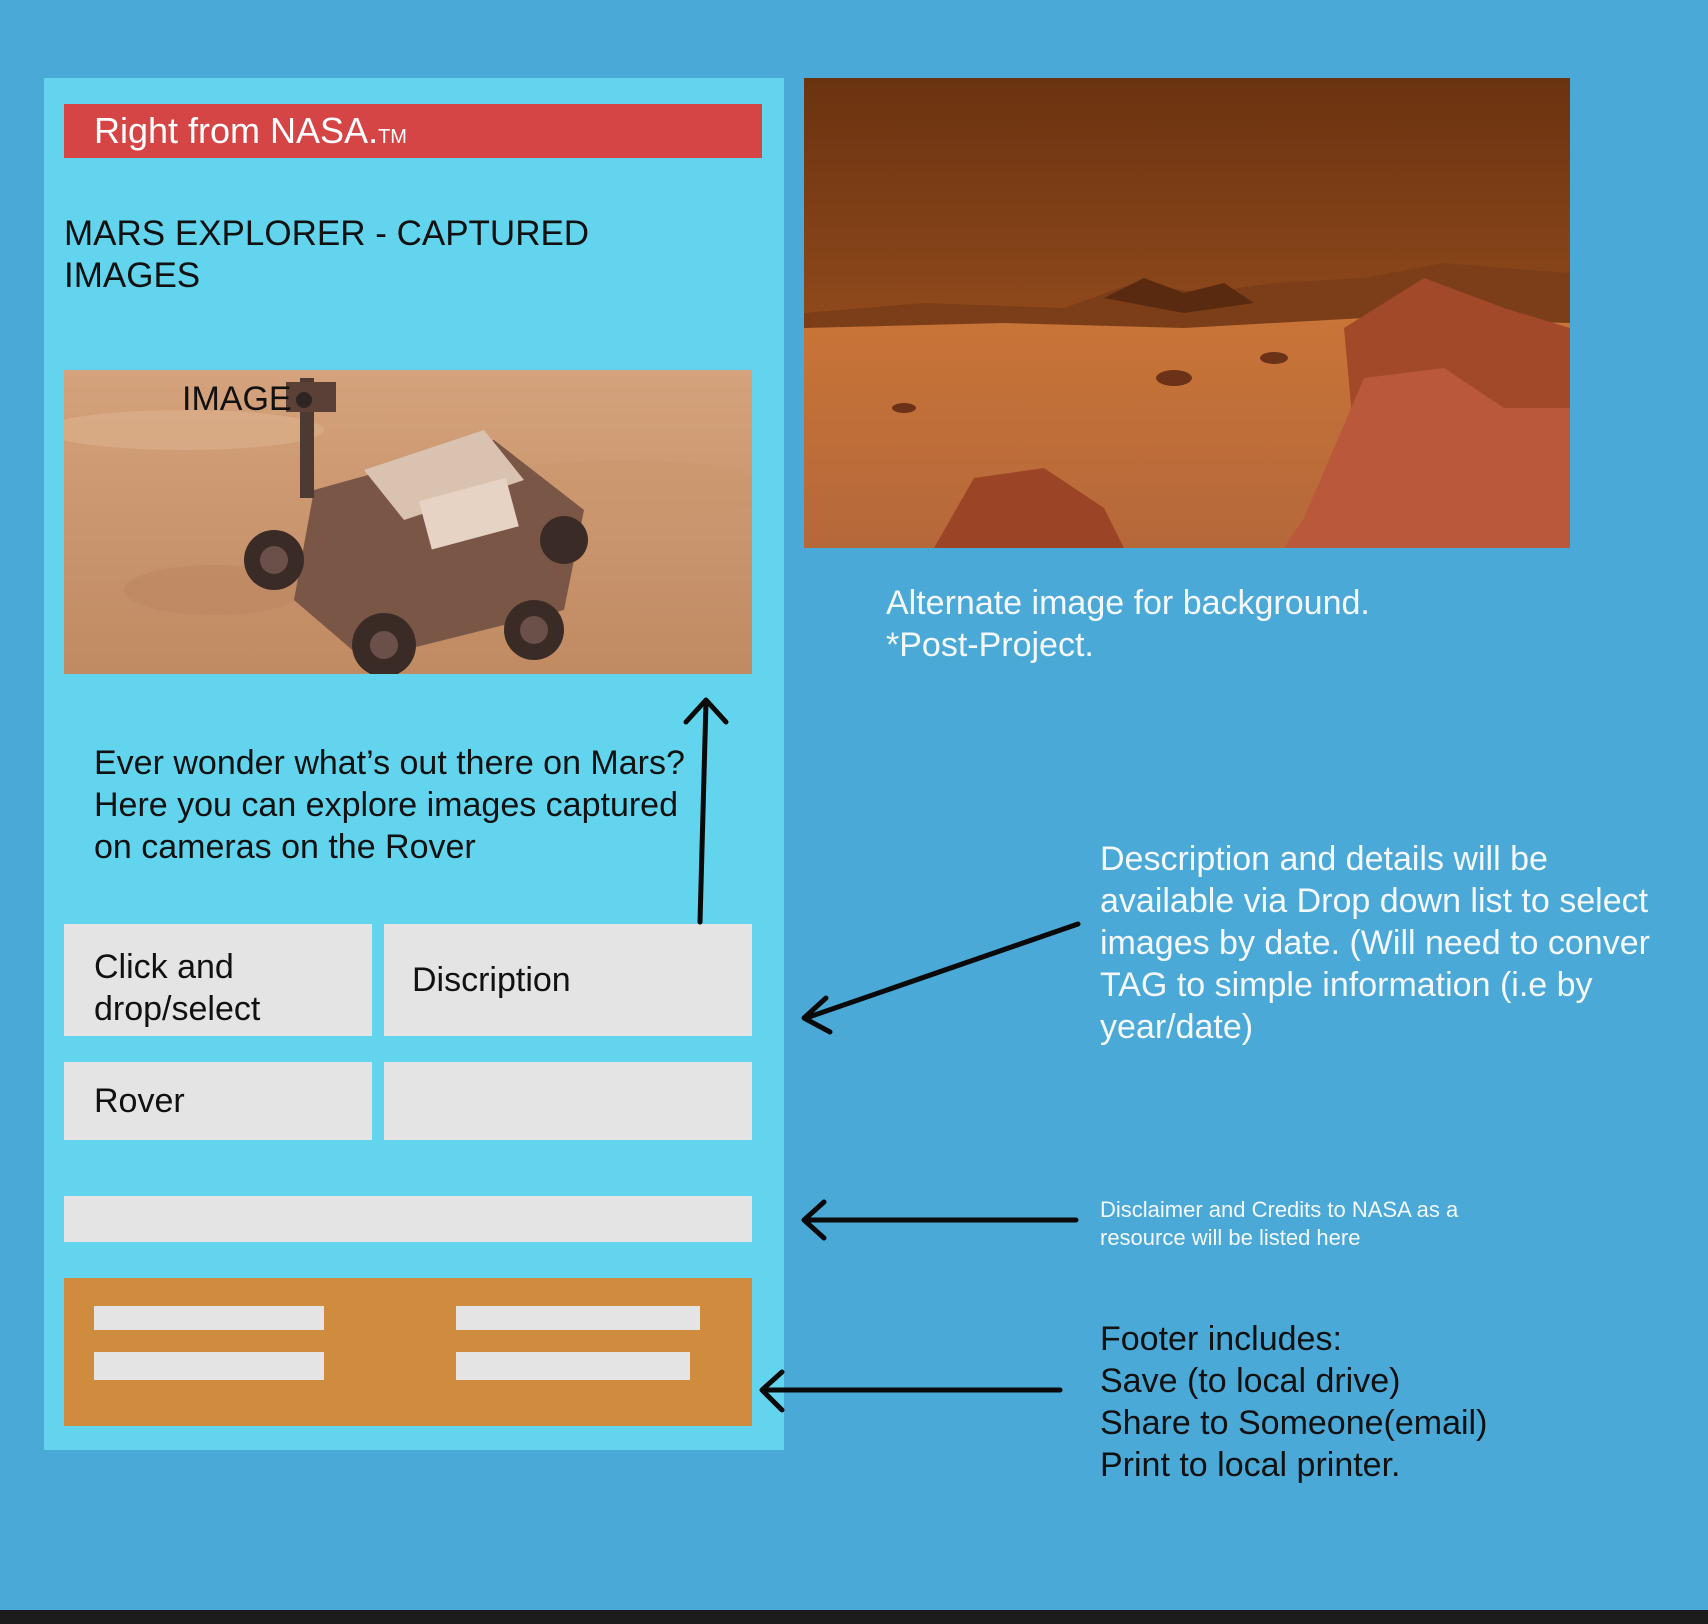 This screenshot has height=1624, width=1708. I want to click on click-drop-select-label: Click and drop/select, so click(177, 988).